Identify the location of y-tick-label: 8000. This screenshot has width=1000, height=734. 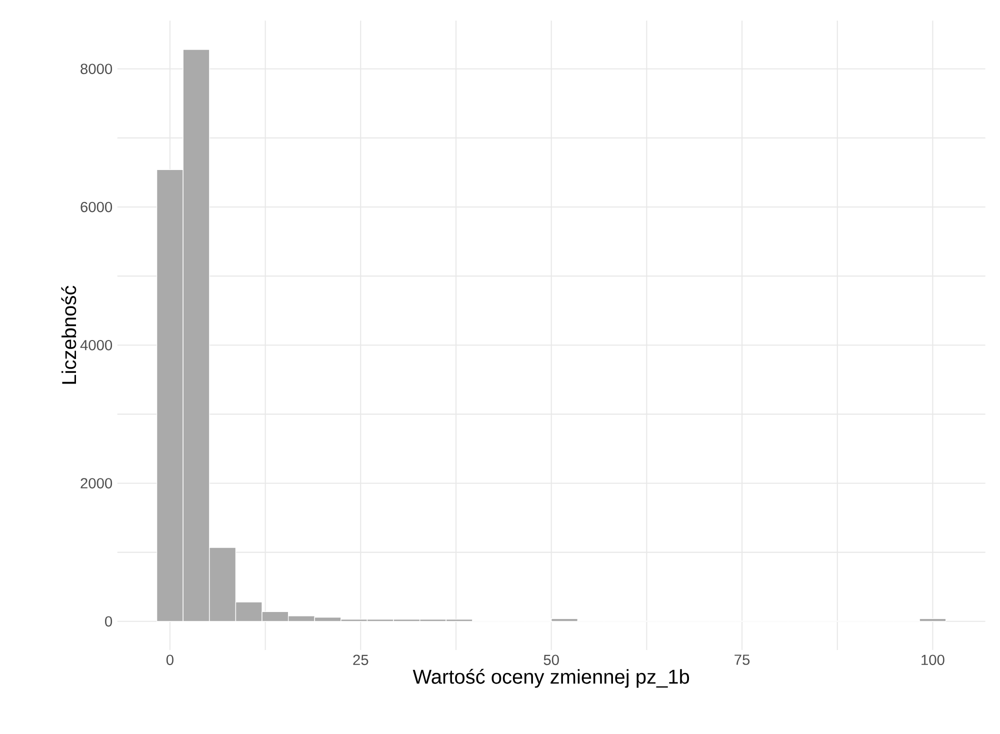
(96, 69).